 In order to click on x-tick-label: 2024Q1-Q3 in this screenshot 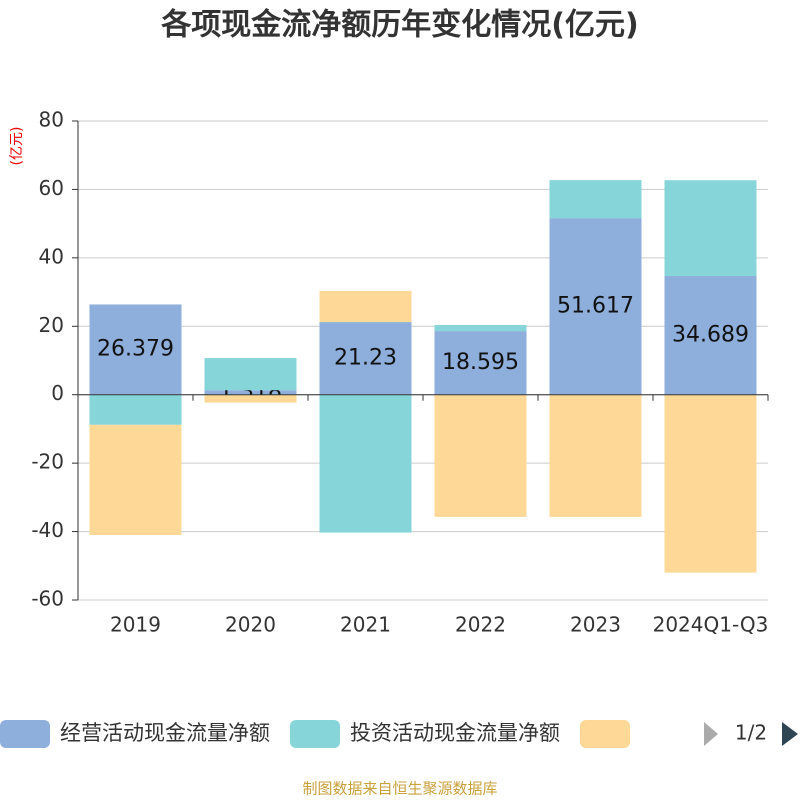, I will do `click(711, 625)`.